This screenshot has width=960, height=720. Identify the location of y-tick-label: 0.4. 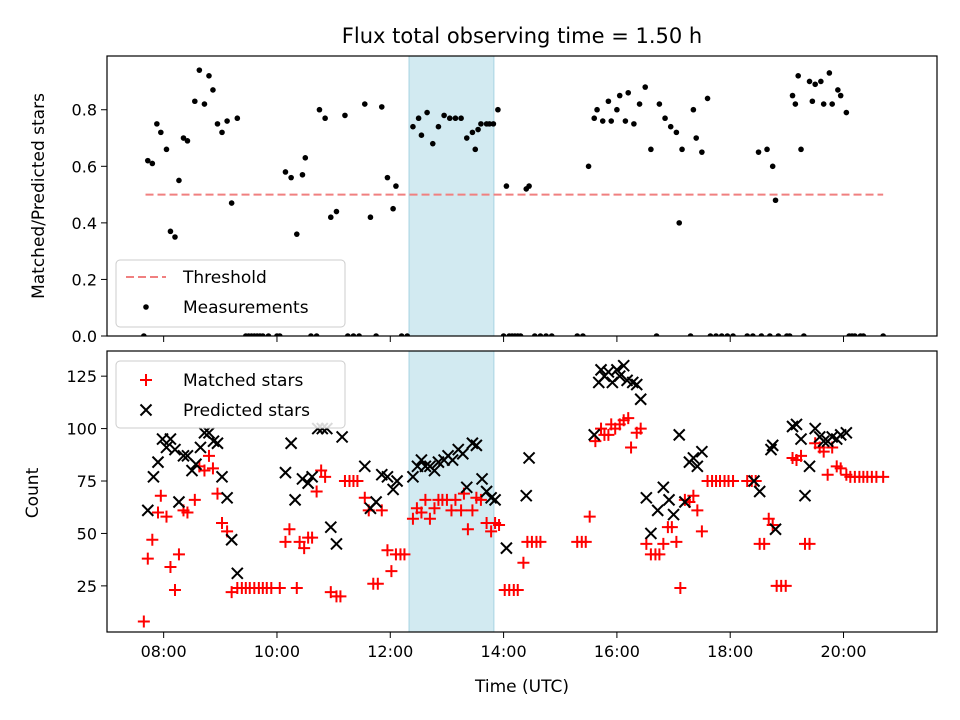
(84, 223).